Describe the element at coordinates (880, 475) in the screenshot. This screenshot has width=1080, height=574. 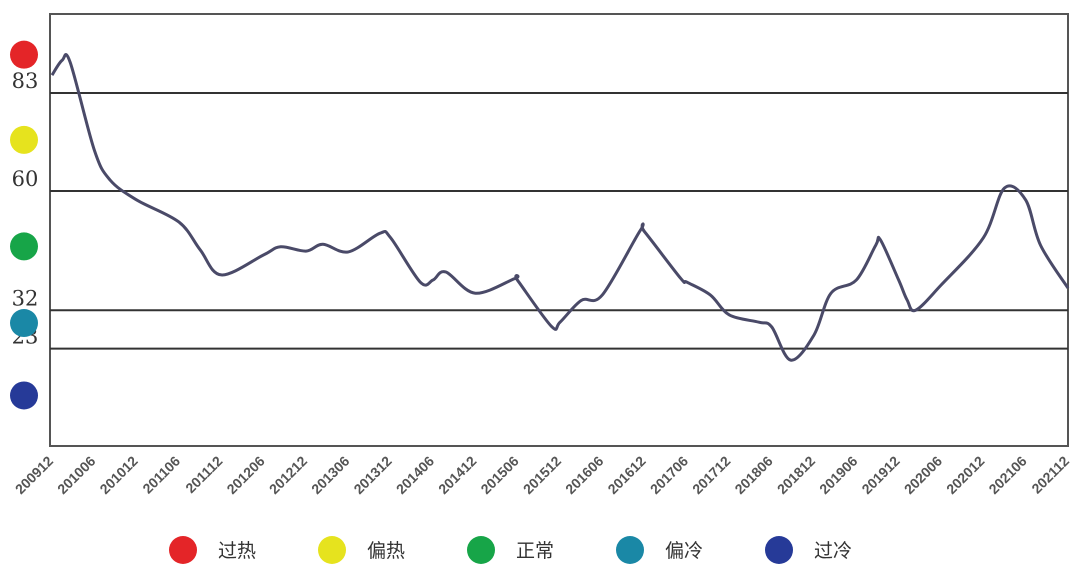
I see `x-tick-label: 201912` at that location.